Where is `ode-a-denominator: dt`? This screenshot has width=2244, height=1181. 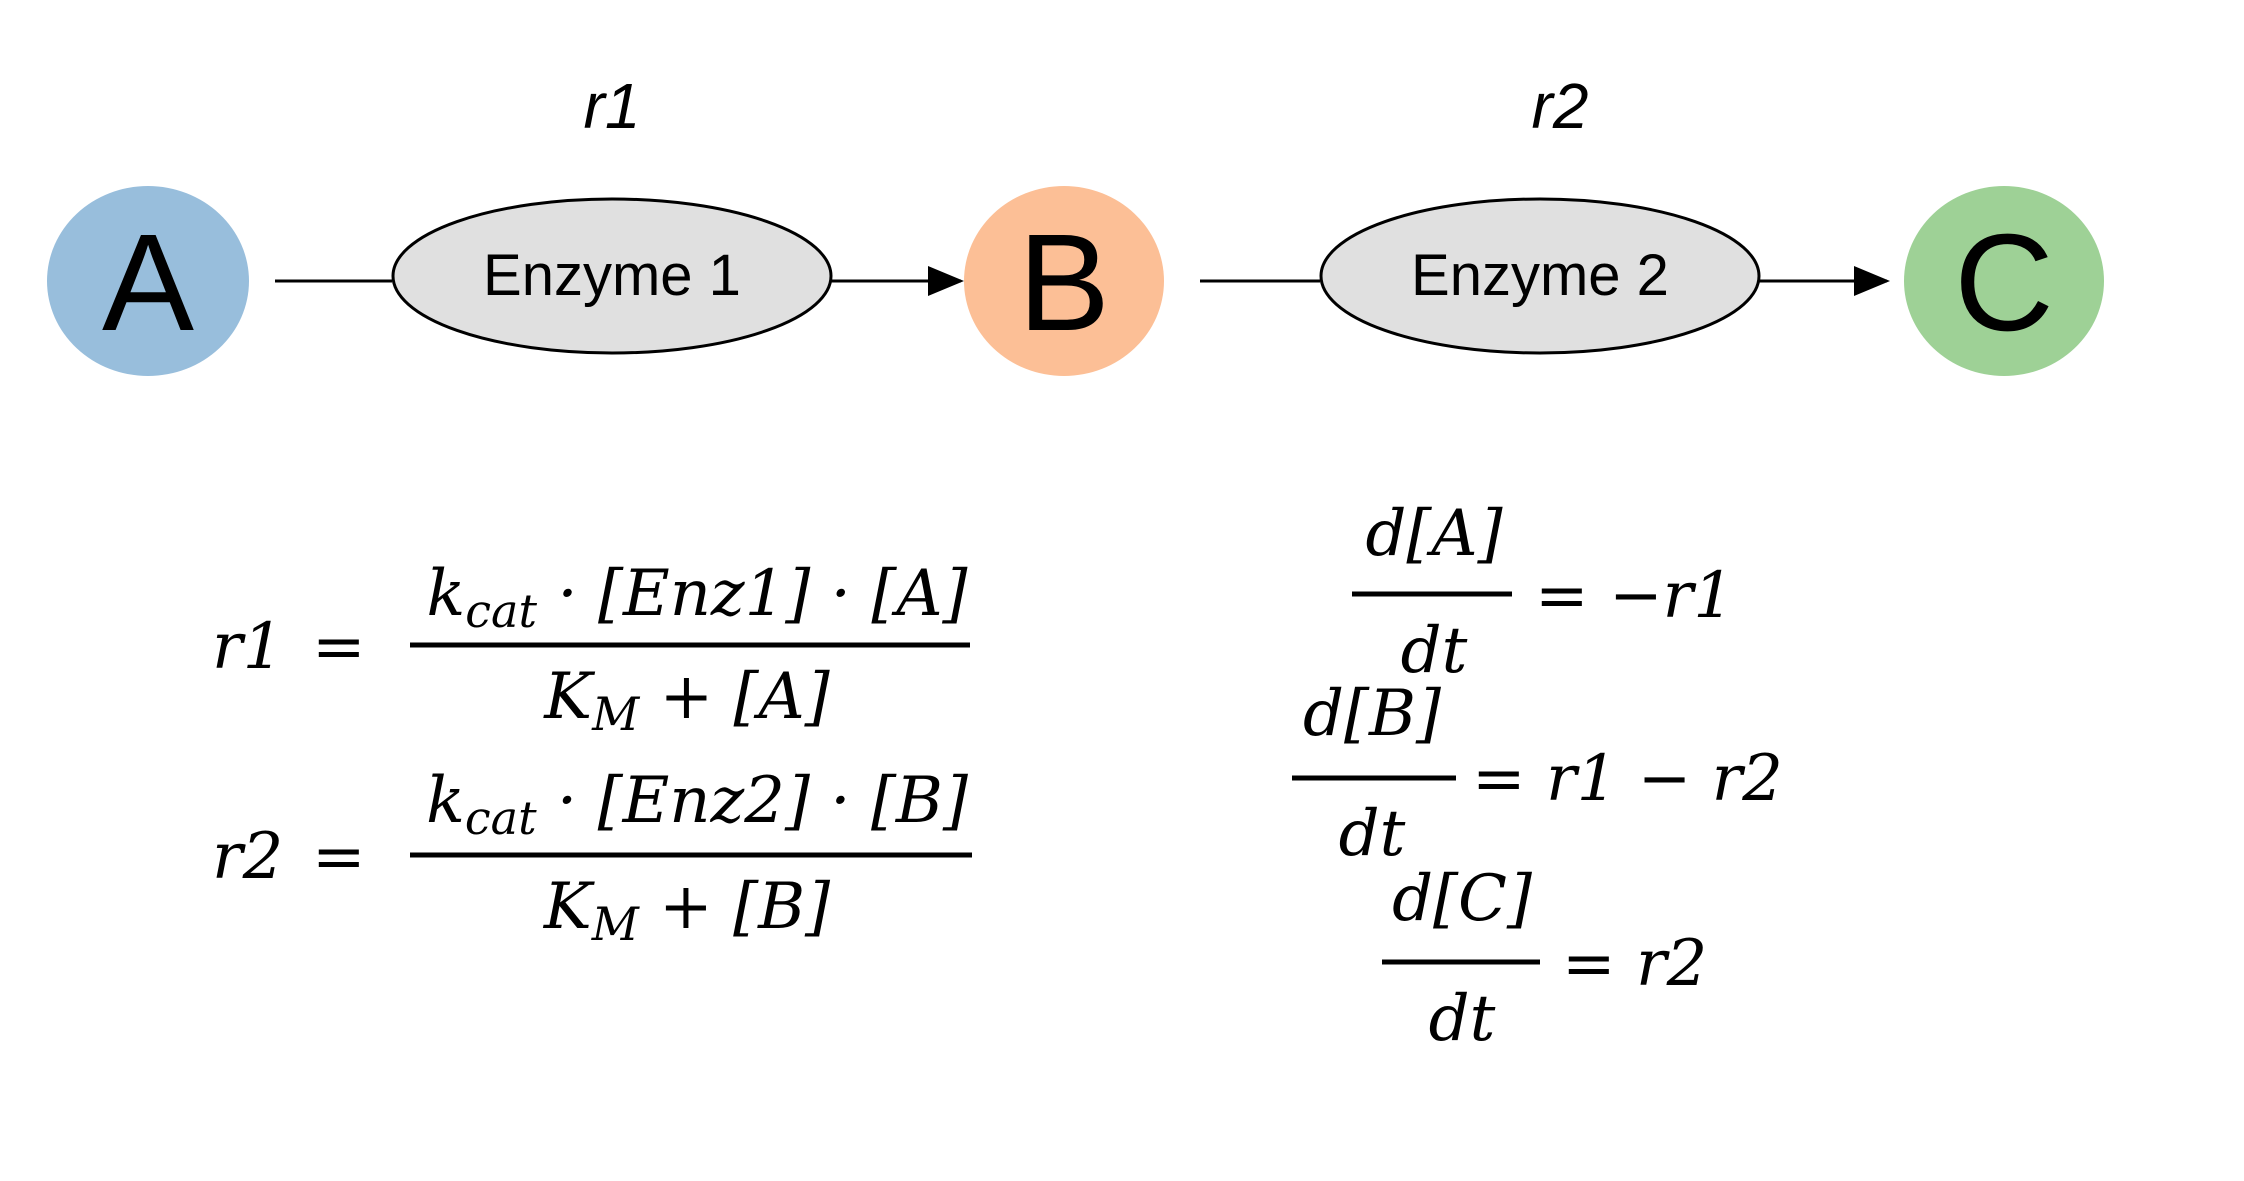
ode-a-denominator: dt is located at coordinates (1434, 651).